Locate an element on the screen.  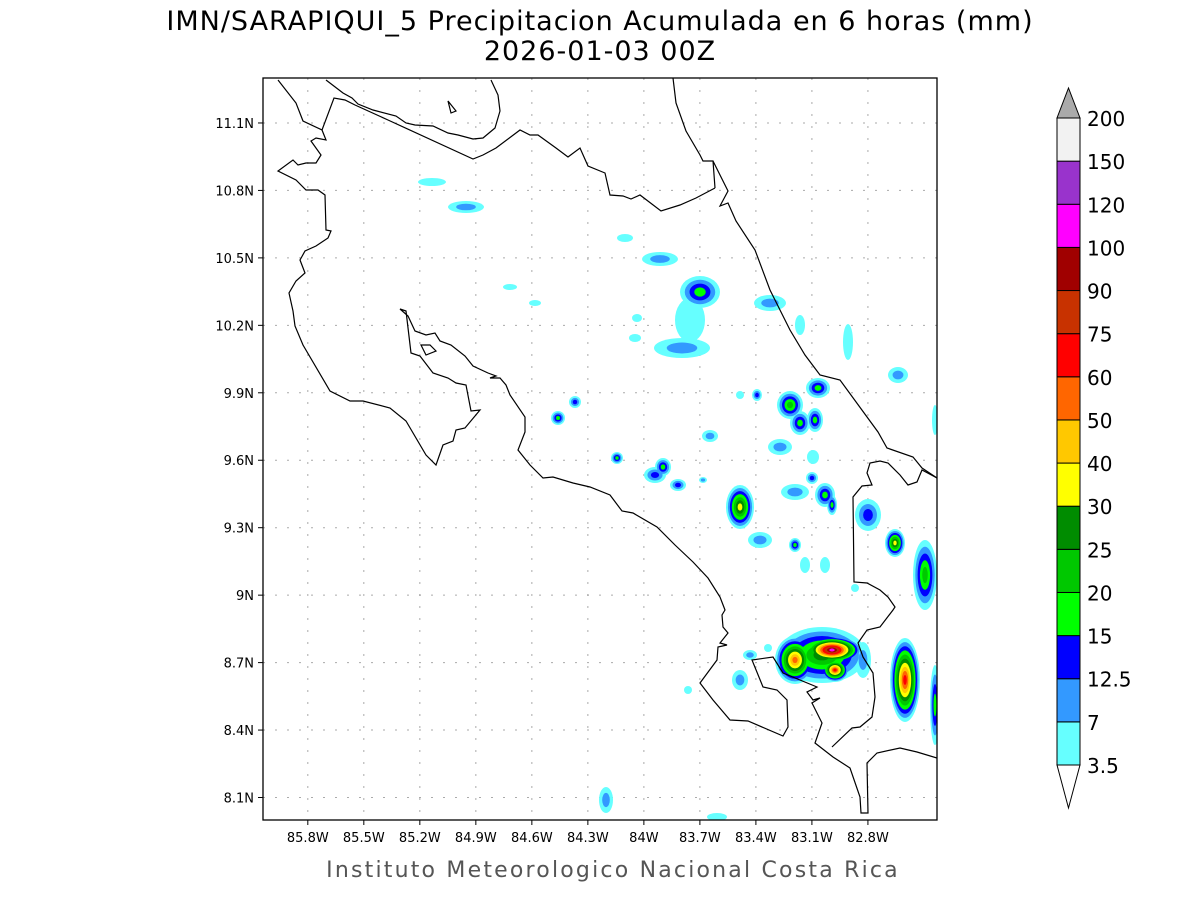
colorbar-under-triangle is located at coordinates (1068, 787).